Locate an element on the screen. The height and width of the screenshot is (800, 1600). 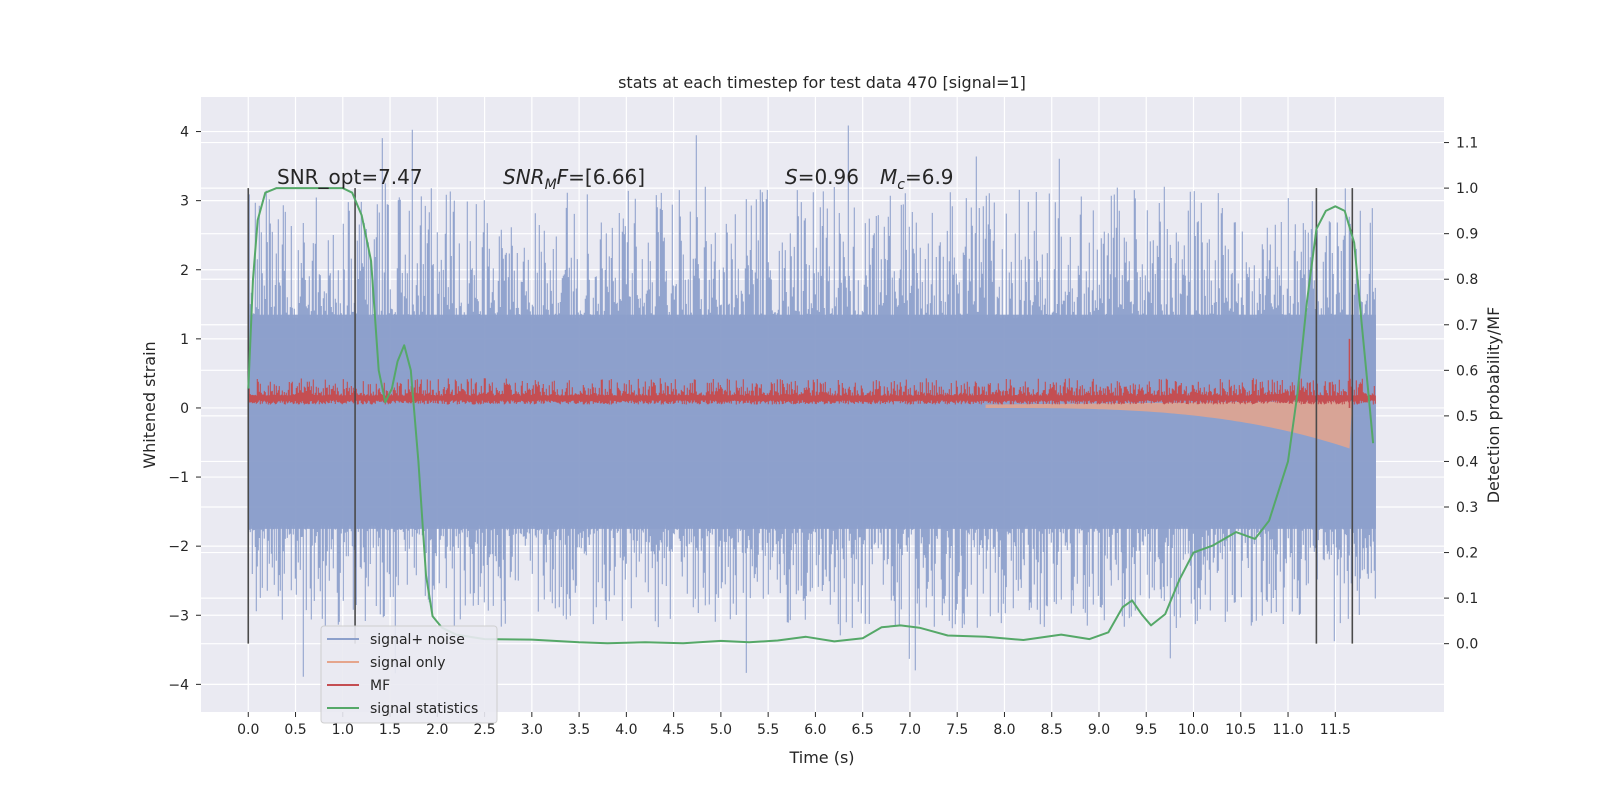
legend-label-signal-noise: signal+ noise is located at coordinates (417, 640).